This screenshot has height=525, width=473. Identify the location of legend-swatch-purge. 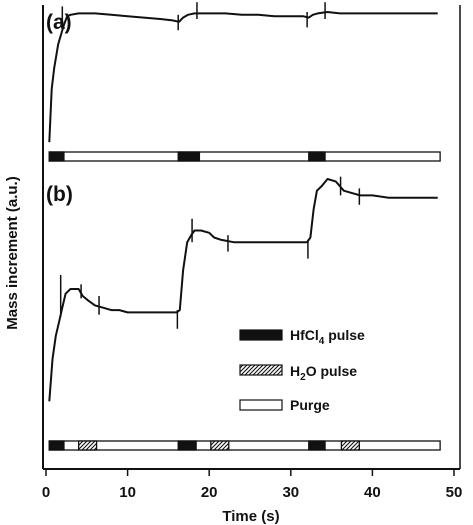
(261, 405).